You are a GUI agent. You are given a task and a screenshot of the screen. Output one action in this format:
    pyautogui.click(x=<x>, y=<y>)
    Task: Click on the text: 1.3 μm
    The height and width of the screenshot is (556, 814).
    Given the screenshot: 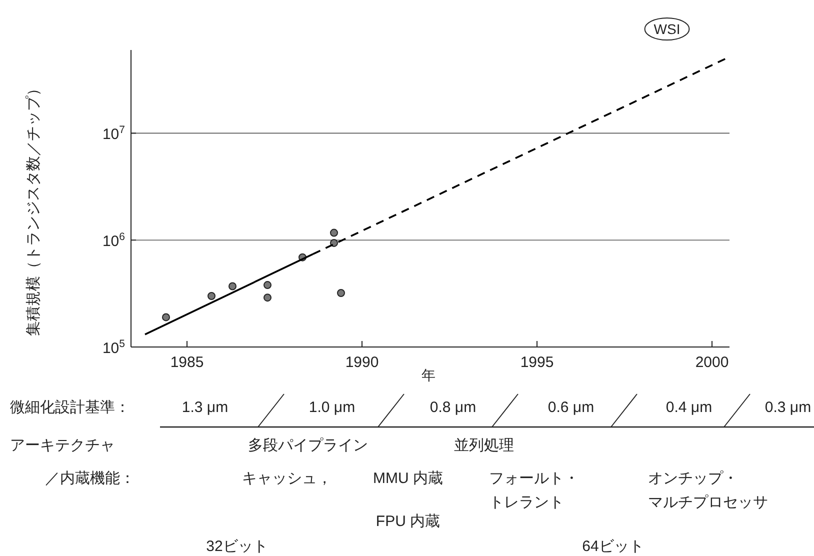 What is the action you would take?
    pyautogui.click(x=205, y=407)
    